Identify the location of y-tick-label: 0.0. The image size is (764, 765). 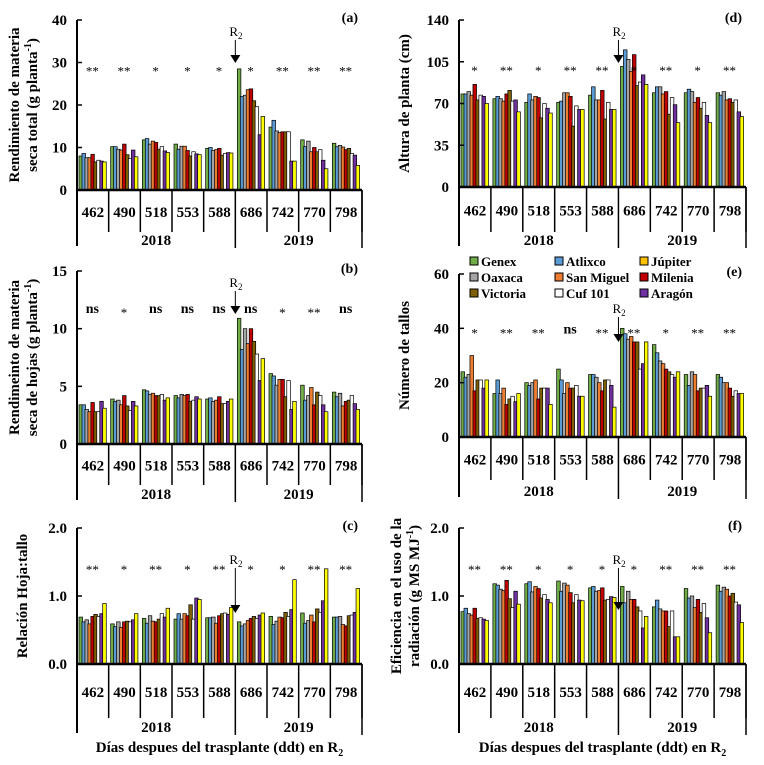
(57, 665).